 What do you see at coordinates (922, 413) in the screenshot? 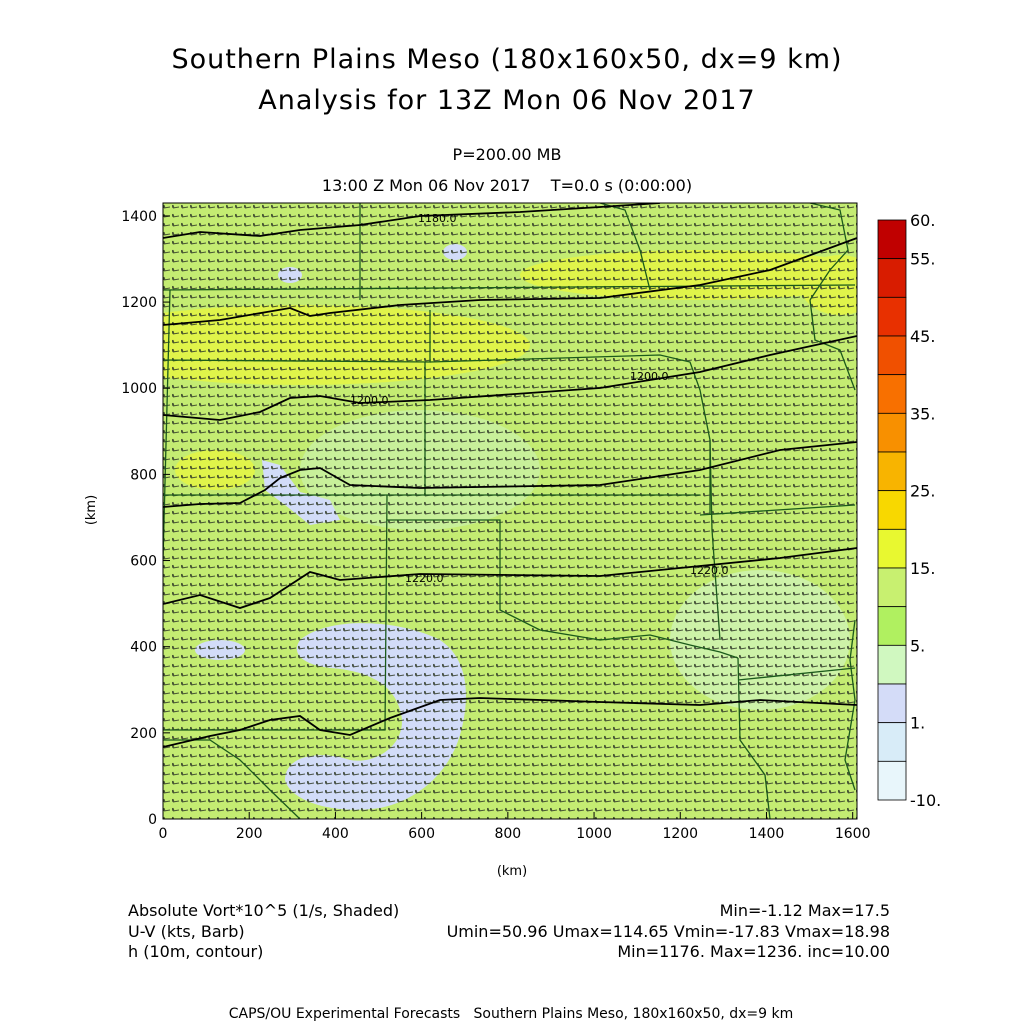
I see `colorbar-label: 35.` at bounding box center [922, 413].